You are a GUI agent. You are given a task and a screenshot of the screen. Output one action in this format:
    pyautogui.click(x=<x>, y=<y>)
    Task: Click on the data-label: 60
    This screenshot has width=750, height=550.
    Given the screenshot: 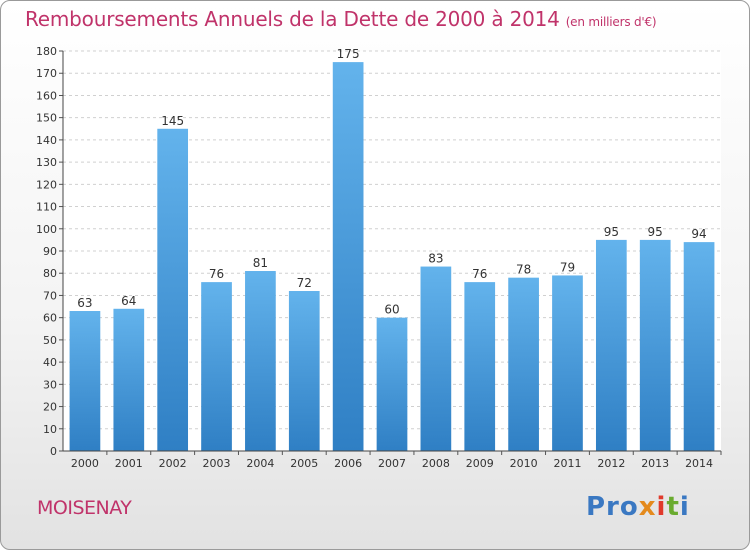 What is the action you would take?
    pyautogui.click(x=391, y=310)
    